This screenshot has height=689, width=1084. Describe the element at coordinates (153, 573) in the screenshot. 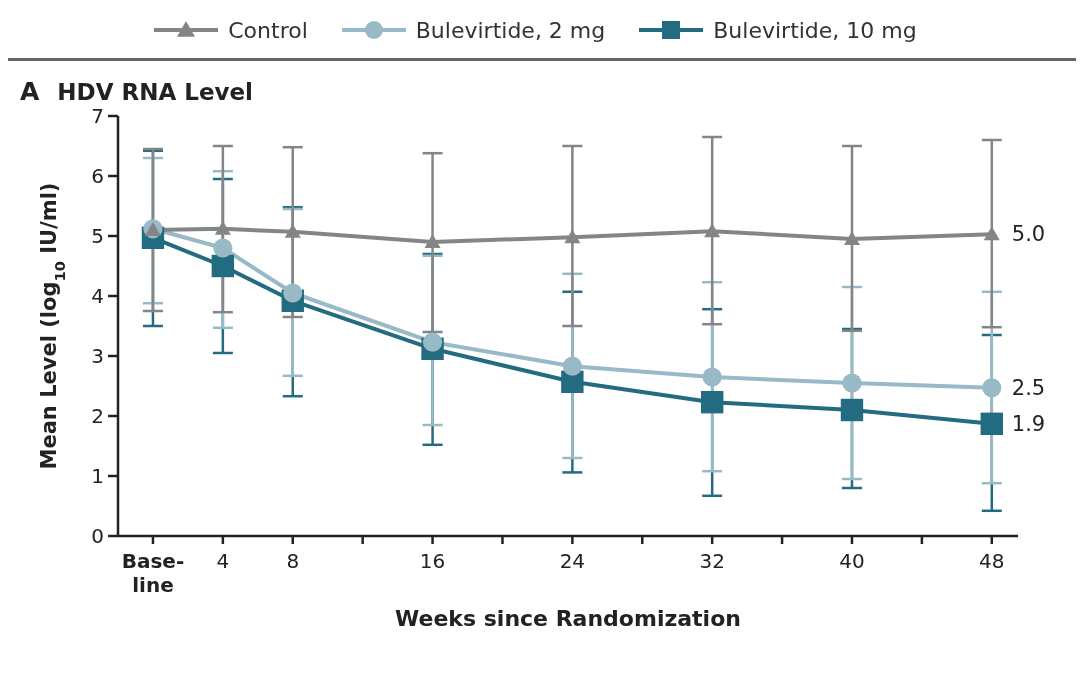

I see `x-tick-label: Base-line` at that location.